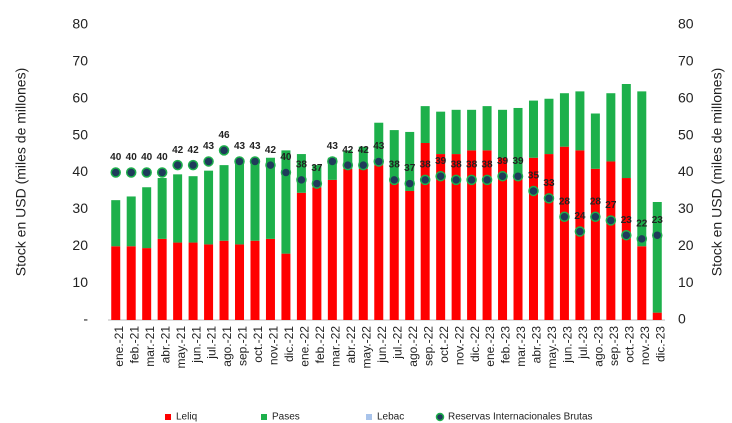  Describe the element at coordinates (645, 345) in the screenshot. I see `x-tick-label: nov.-23` at that location.